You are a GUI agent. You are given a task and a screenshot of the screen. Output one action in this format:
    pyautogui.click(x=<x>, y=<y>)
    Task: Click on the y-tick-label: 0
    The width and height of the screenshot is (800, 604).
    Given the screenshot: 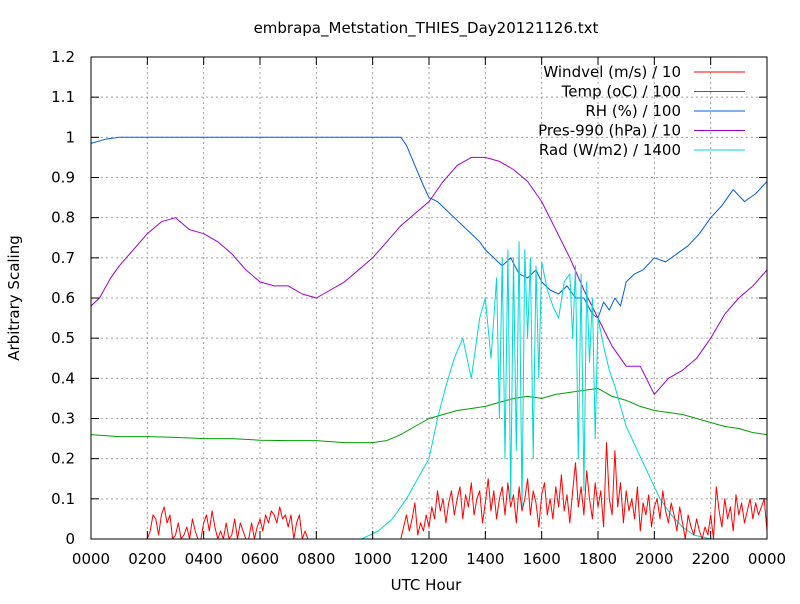 What is the action you would take?
    pyautogui.click(x=70, y=539)
    